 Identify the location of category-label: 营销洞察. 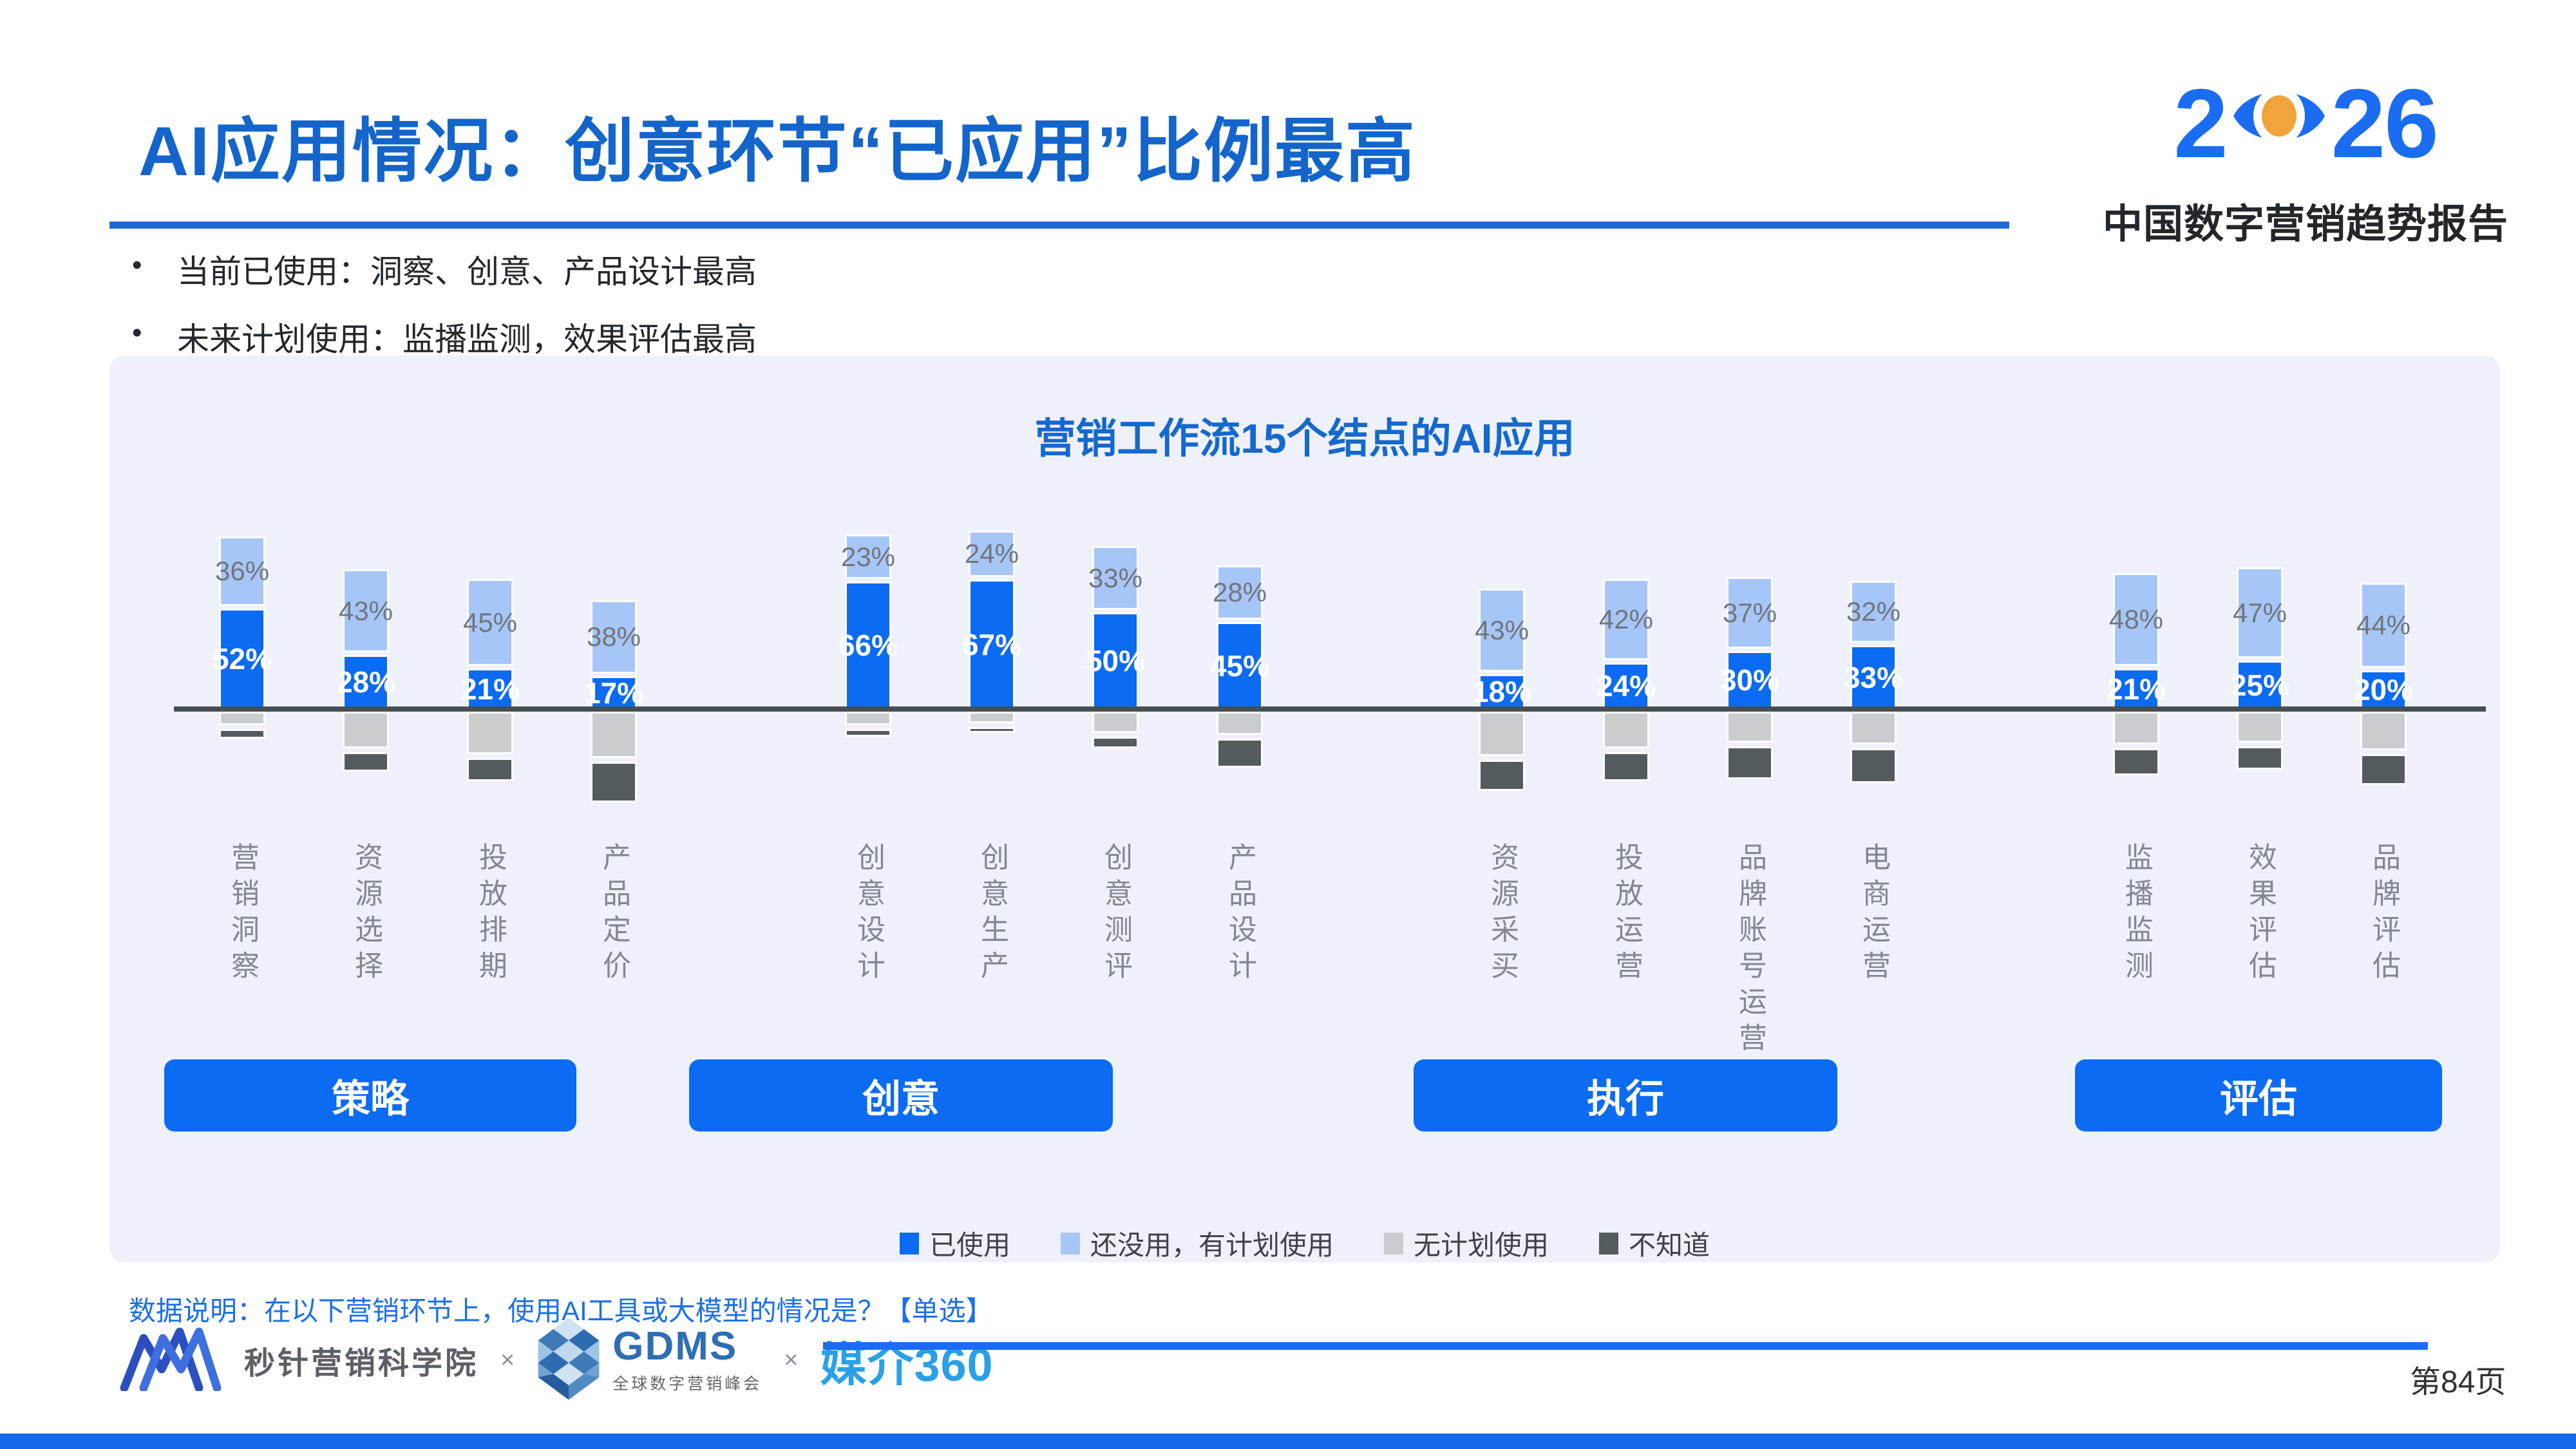
(242, 914).